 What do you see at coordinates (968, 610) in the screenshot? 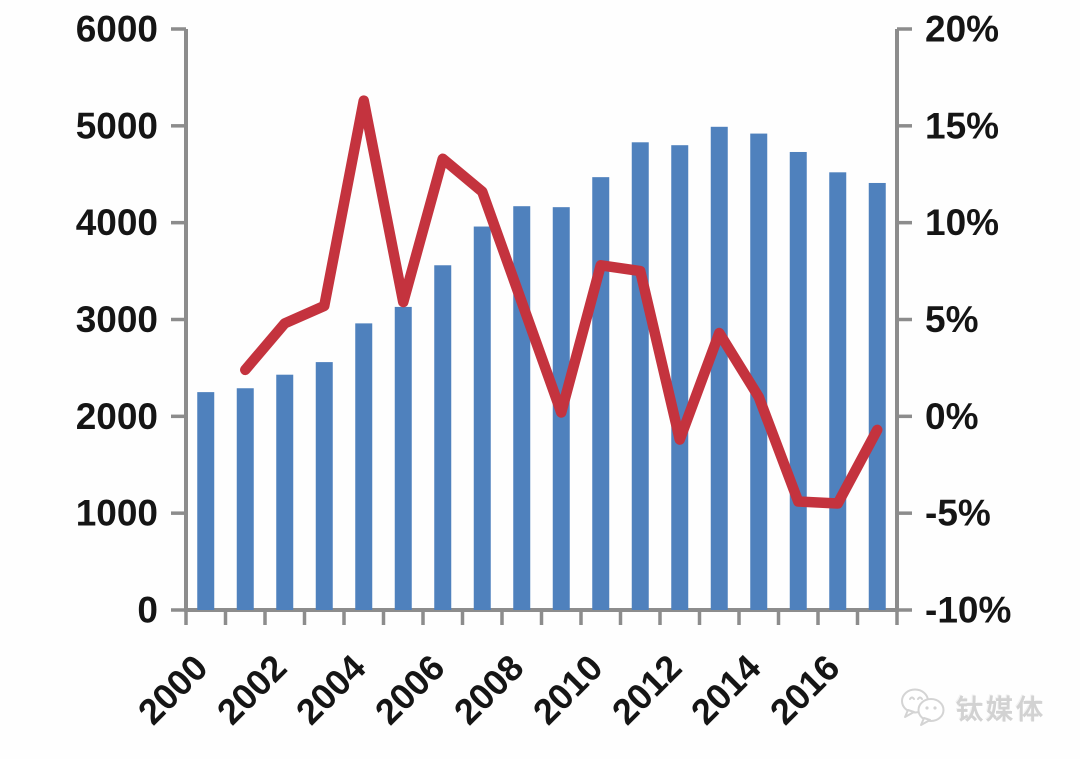
I see `right-axis-label--10%: -10%` at bounding box center [968, 610].